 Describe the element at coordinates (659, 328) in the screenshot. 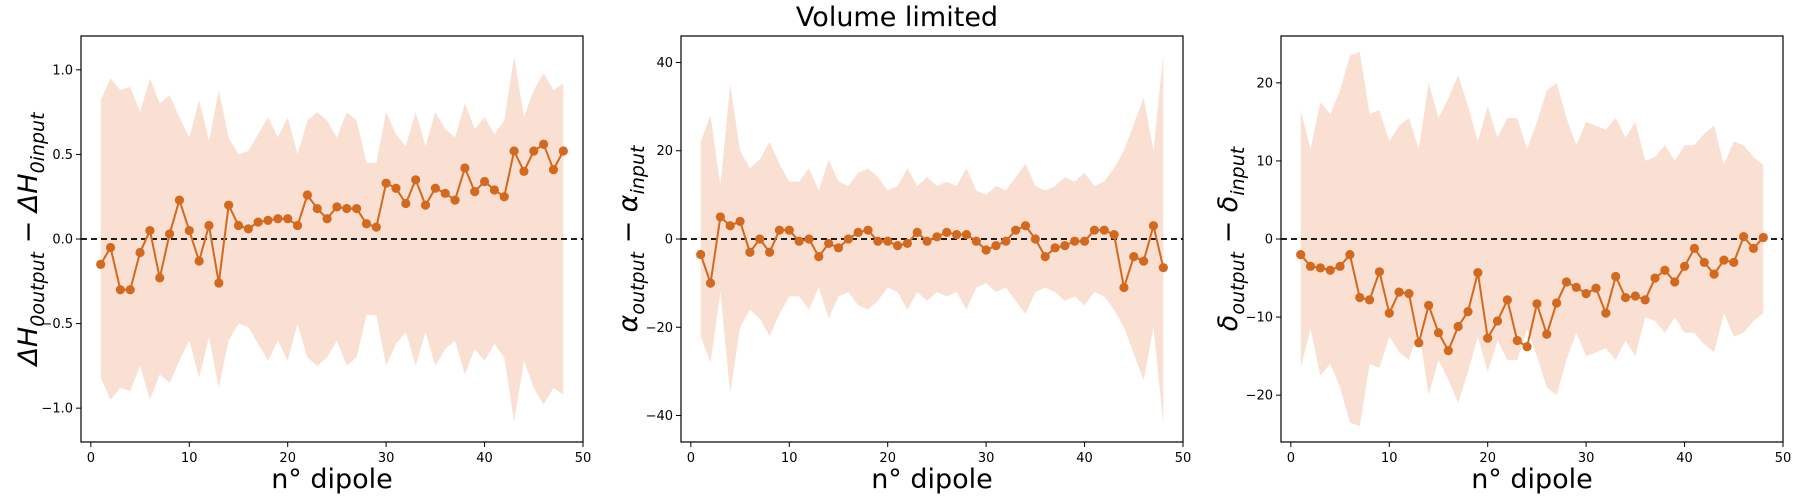

I see `y-tick-label: −20` at that location.